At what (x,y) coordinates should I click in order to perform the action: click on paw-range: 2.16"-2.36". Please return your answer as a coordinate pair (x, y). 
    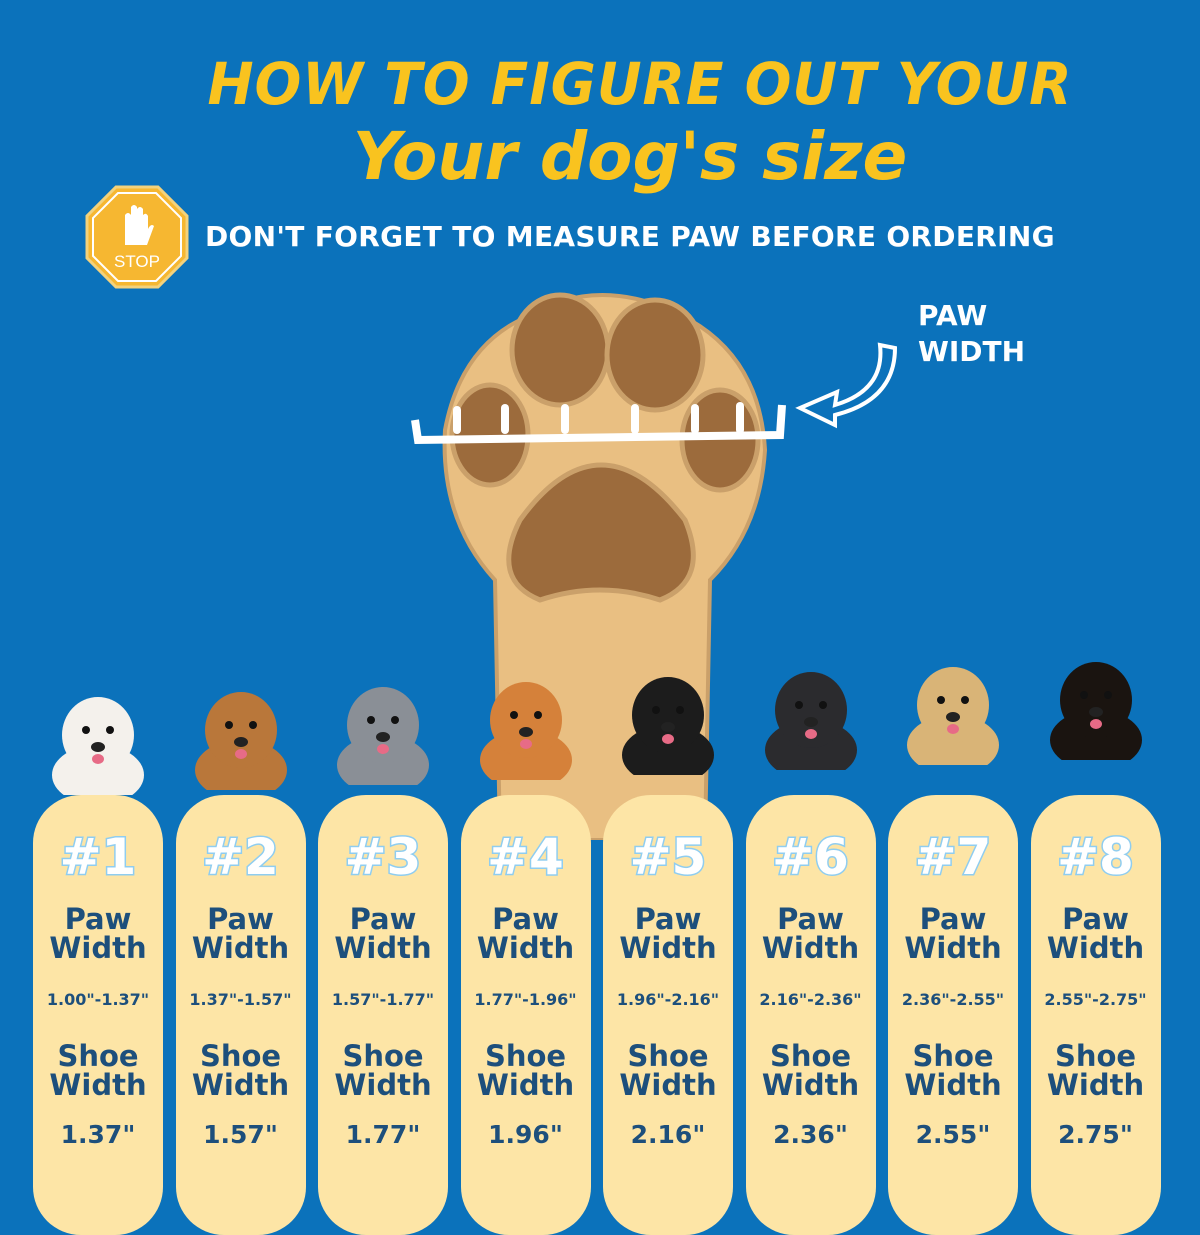
    Looking at the image, I should click on (810, 999).